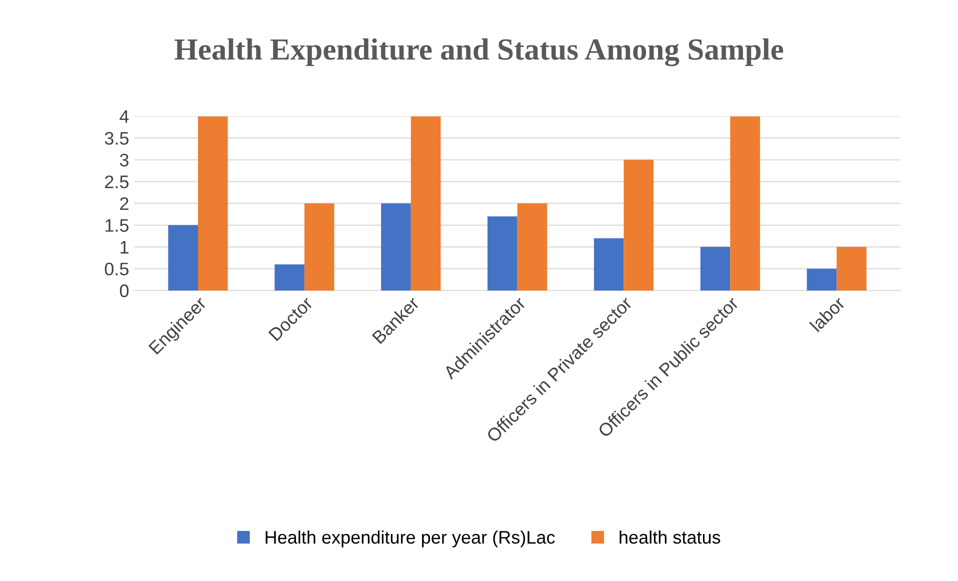  I want to click on y-tick-label: 3, so click(124, 160).